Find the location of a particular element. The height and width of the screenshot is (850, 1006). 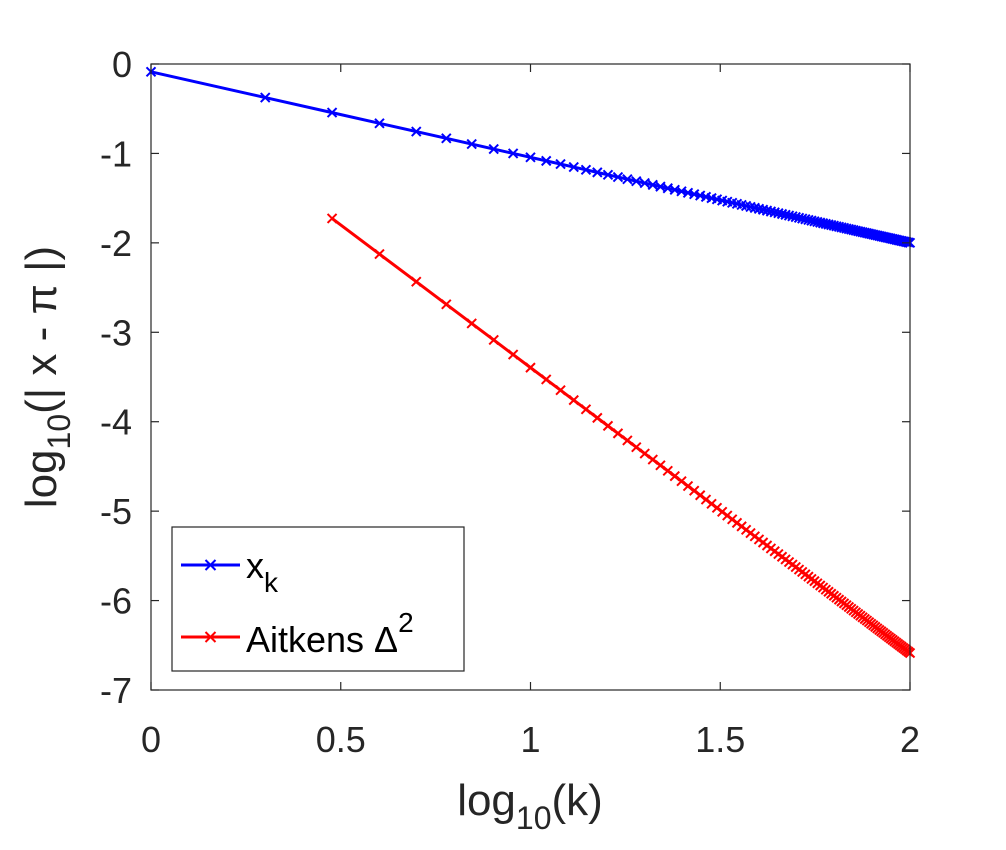

x-tick-label: 1.5 is located at coordinates (720, 739).